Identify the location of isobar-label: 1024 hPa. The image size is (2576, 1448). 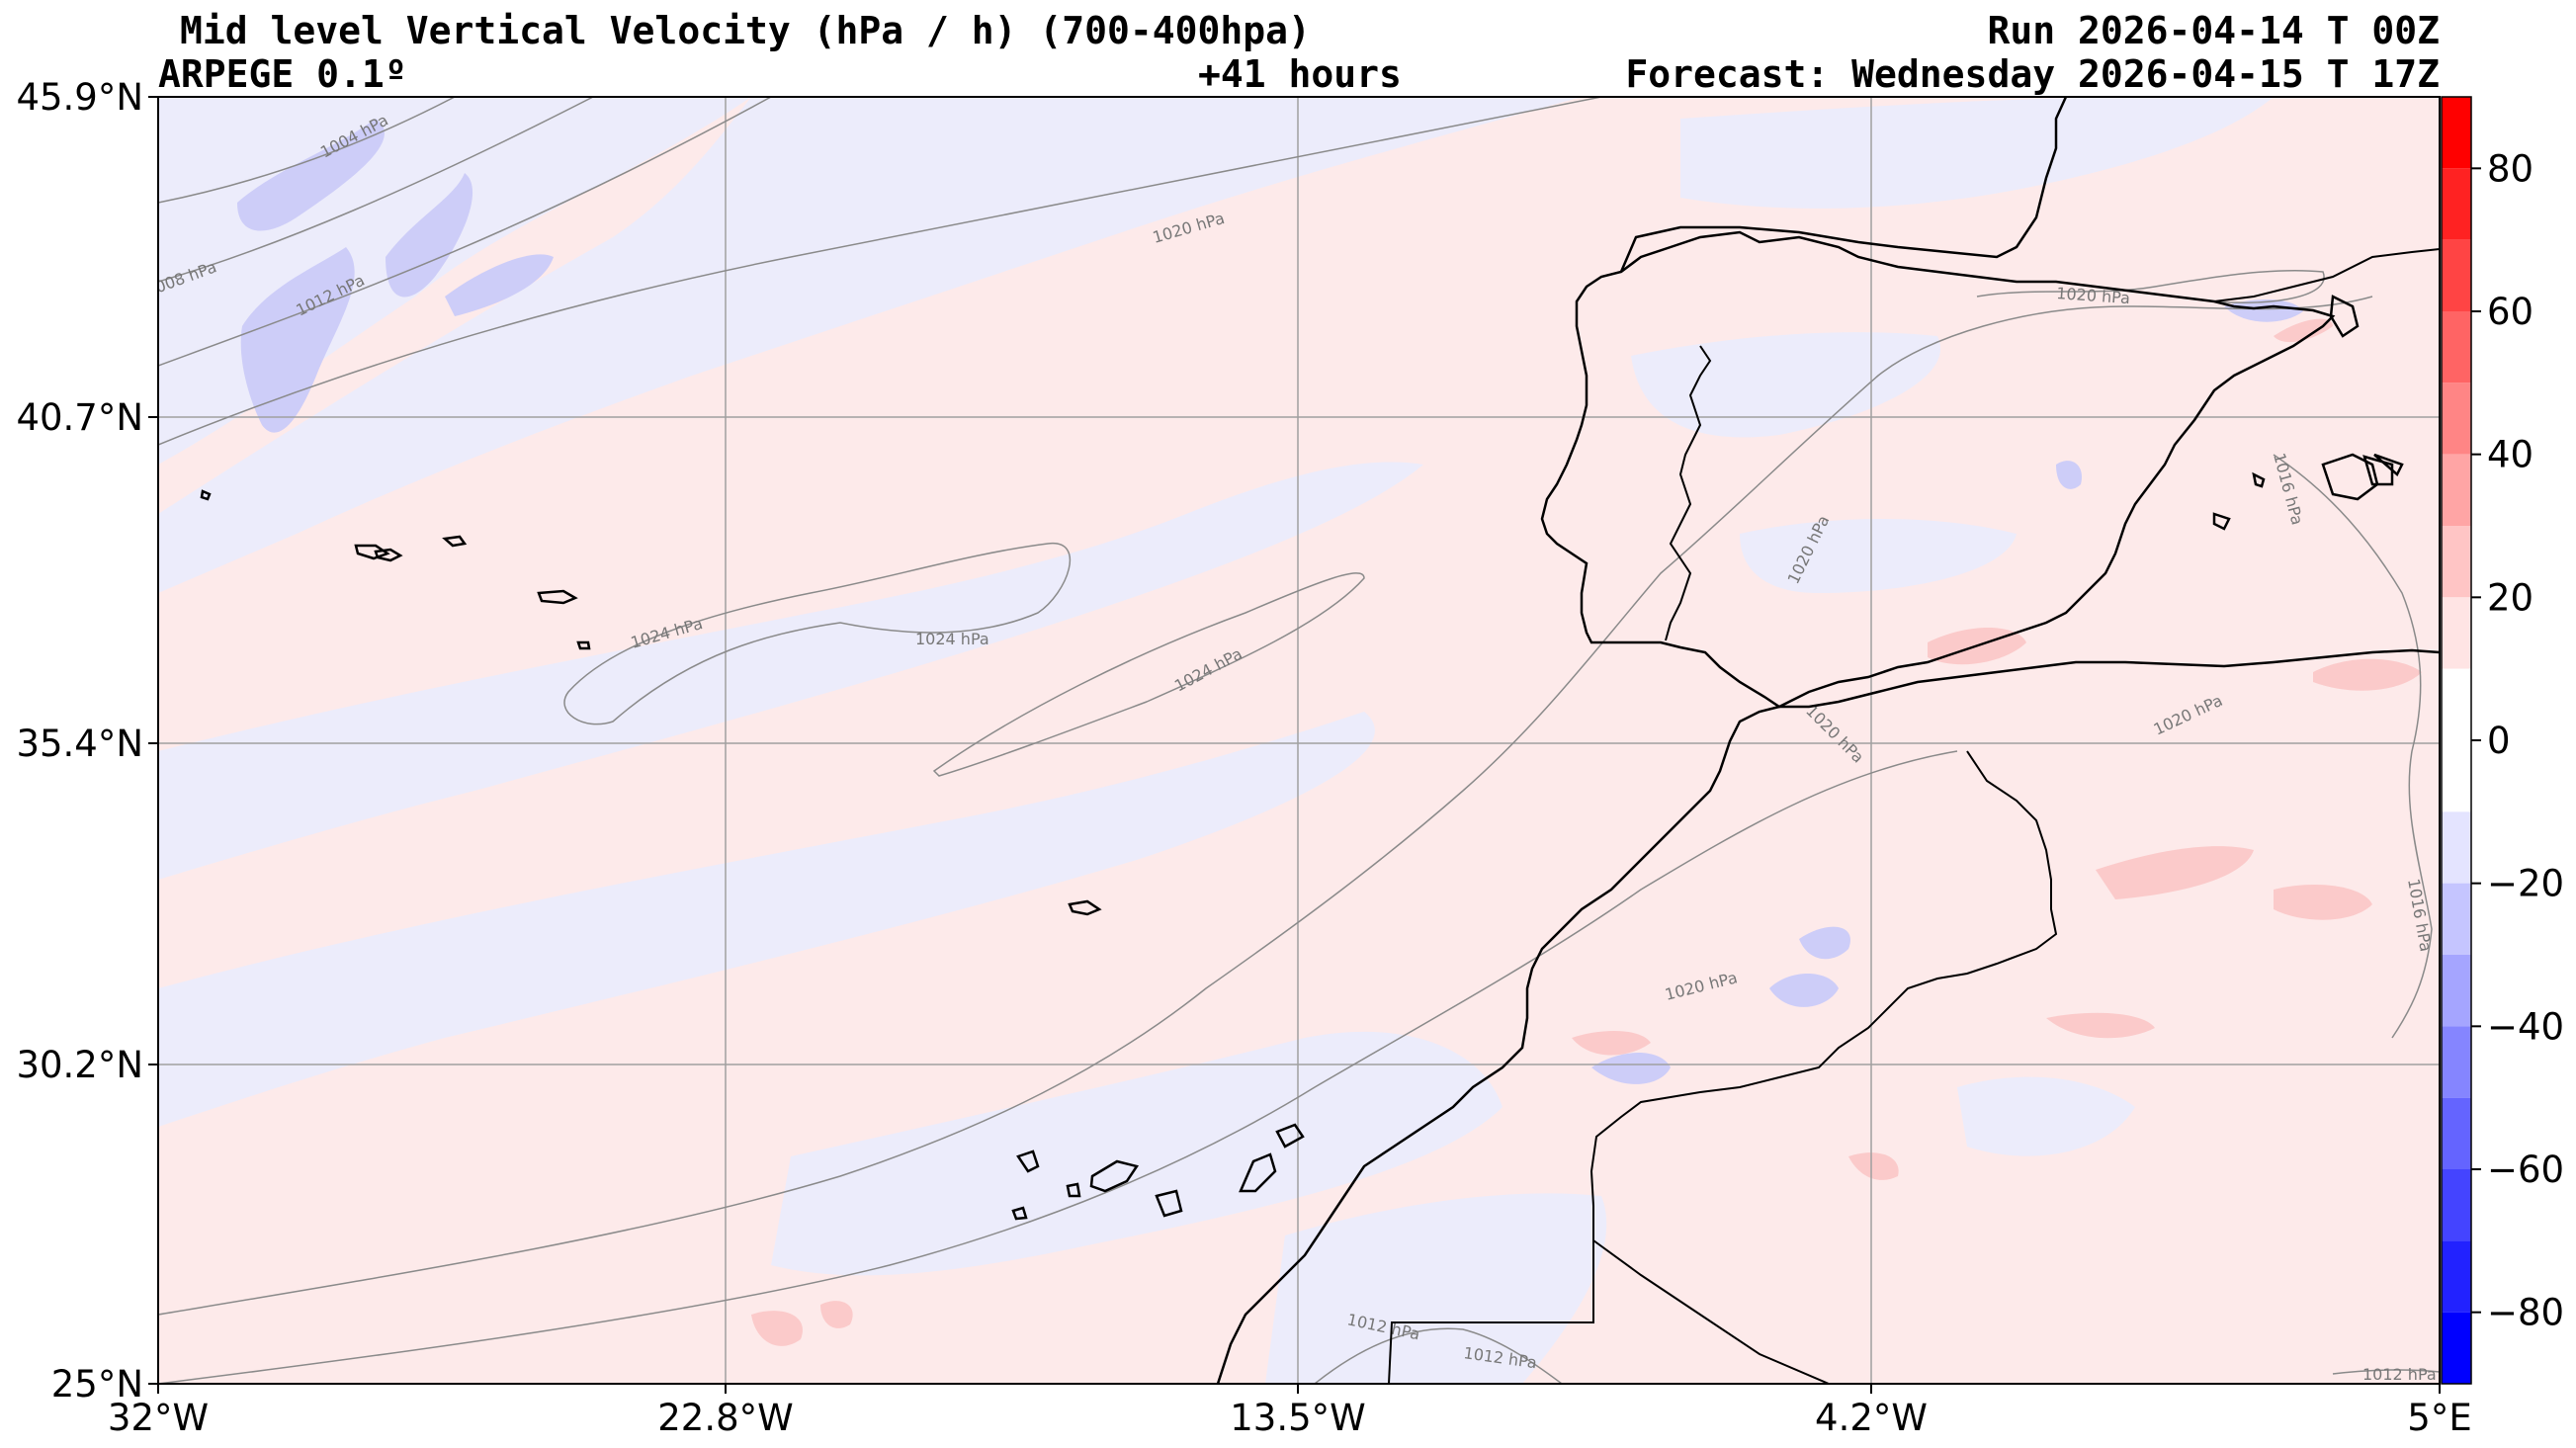
(952, 639).